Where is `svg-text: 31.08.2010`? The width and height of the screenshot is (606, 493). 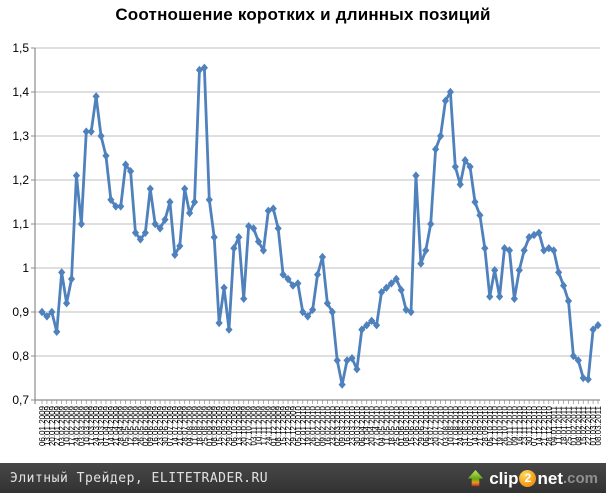 svg-text: 31.08.2010 is located at coordinates (465, 425).